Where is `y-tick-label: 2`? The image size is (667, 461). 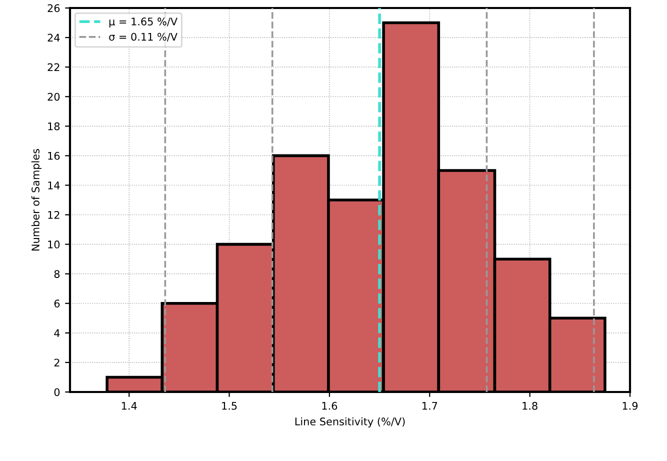 y-tick-label: 2 is located at coordinates (57, 362).